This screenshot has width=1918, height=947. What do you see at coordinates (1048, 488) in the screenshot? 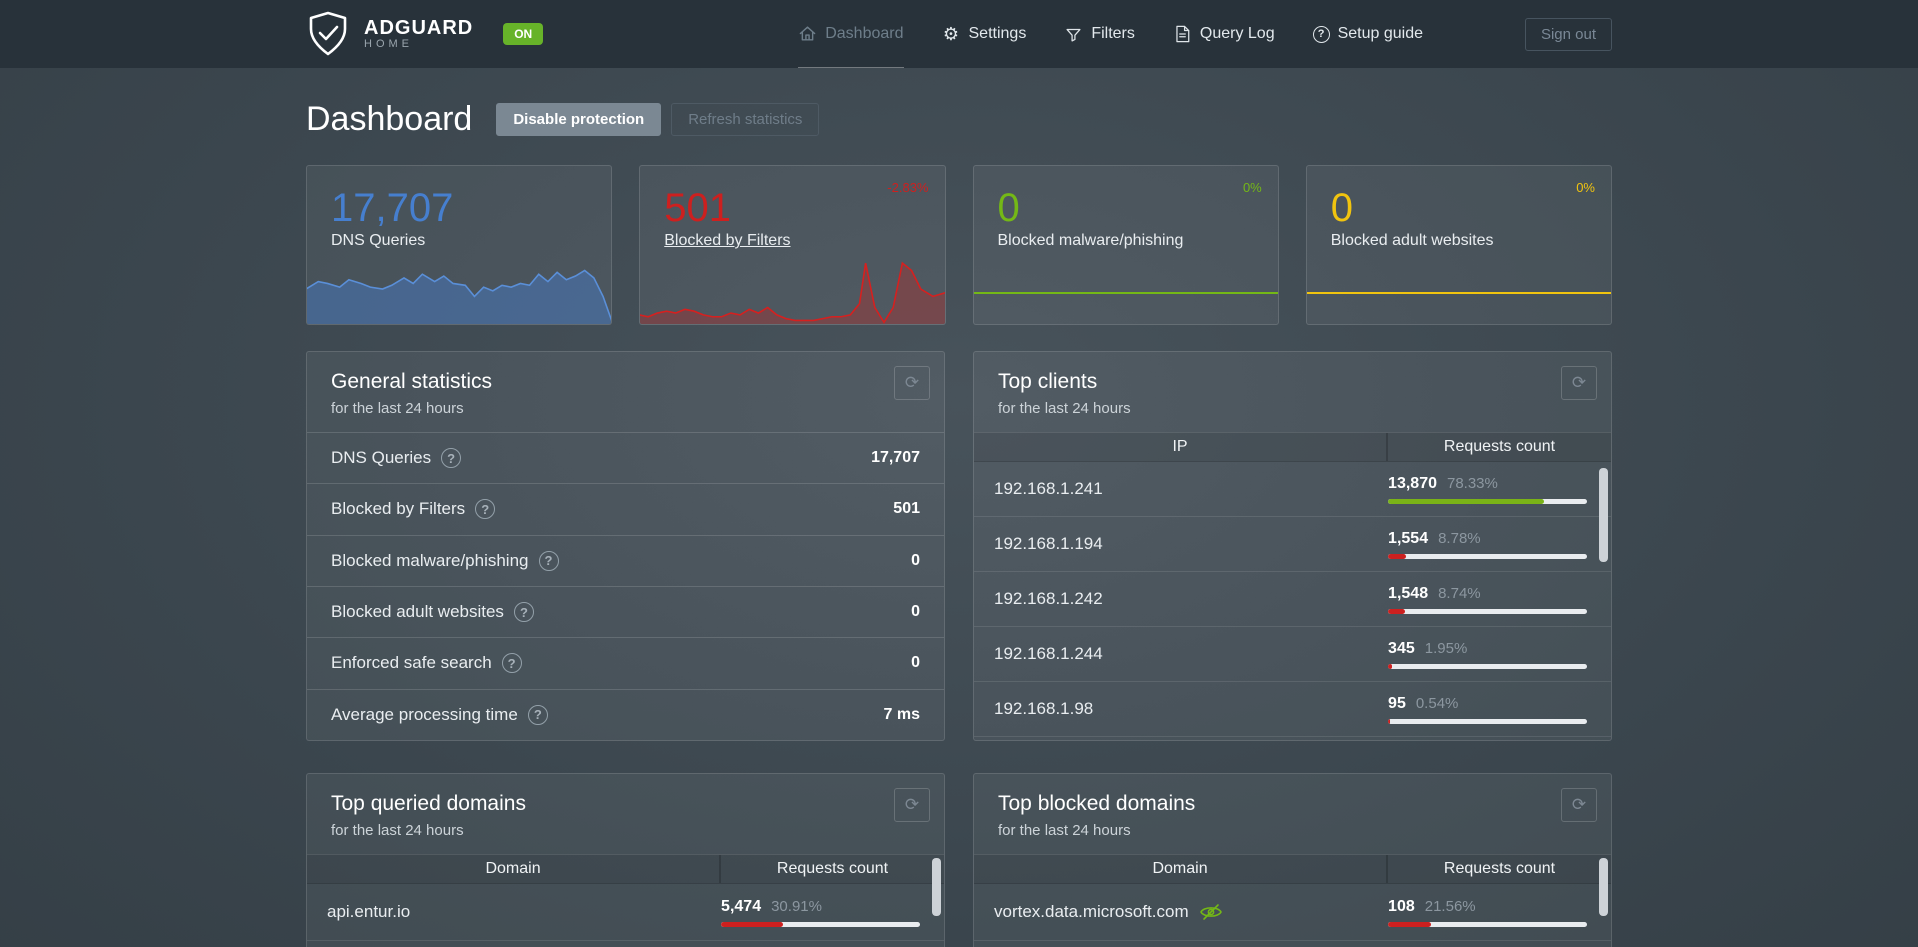
I see `row-name: 192.168.1.241` at bounding box center [1048, 488].